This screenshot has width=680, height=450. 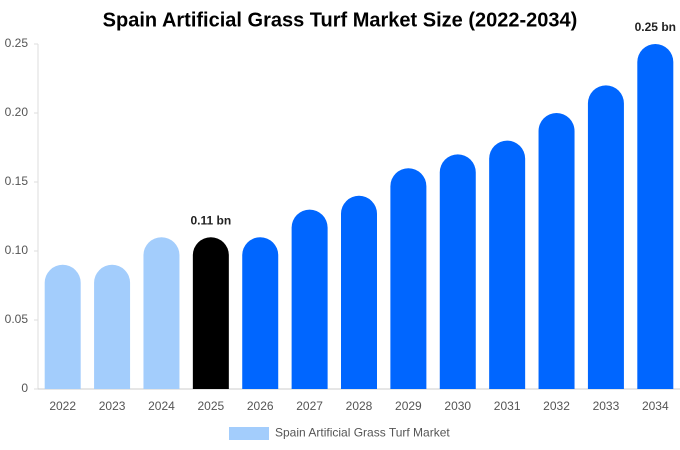 I want to click on y-tick-label: 0.10, so click(x=17, y=250).